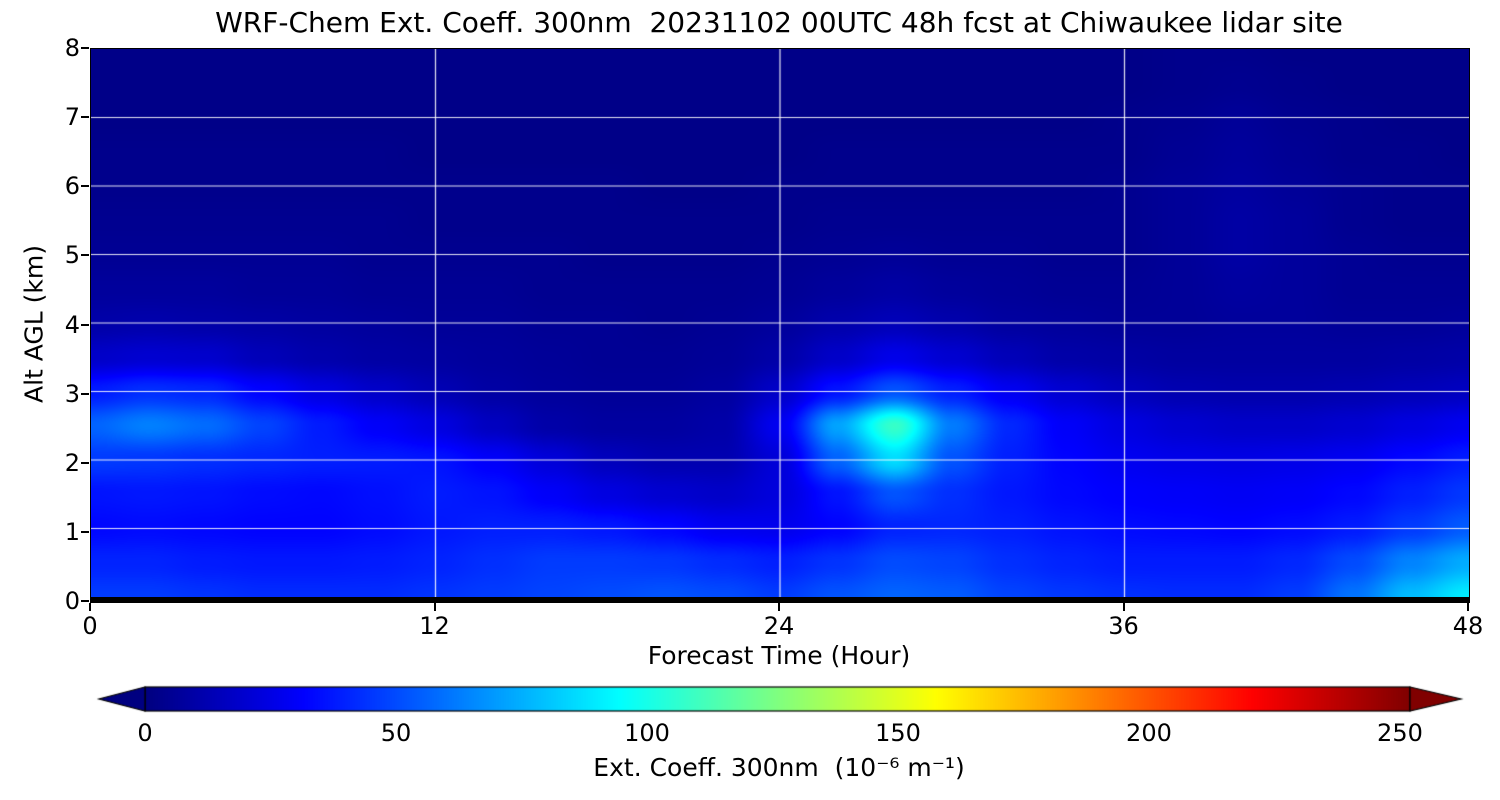 The width and height of the screenshot is (1500, 800). Describe the element at coordinates (72, 255) in the screenshot. I see `y-tick-label: 5` at that location.